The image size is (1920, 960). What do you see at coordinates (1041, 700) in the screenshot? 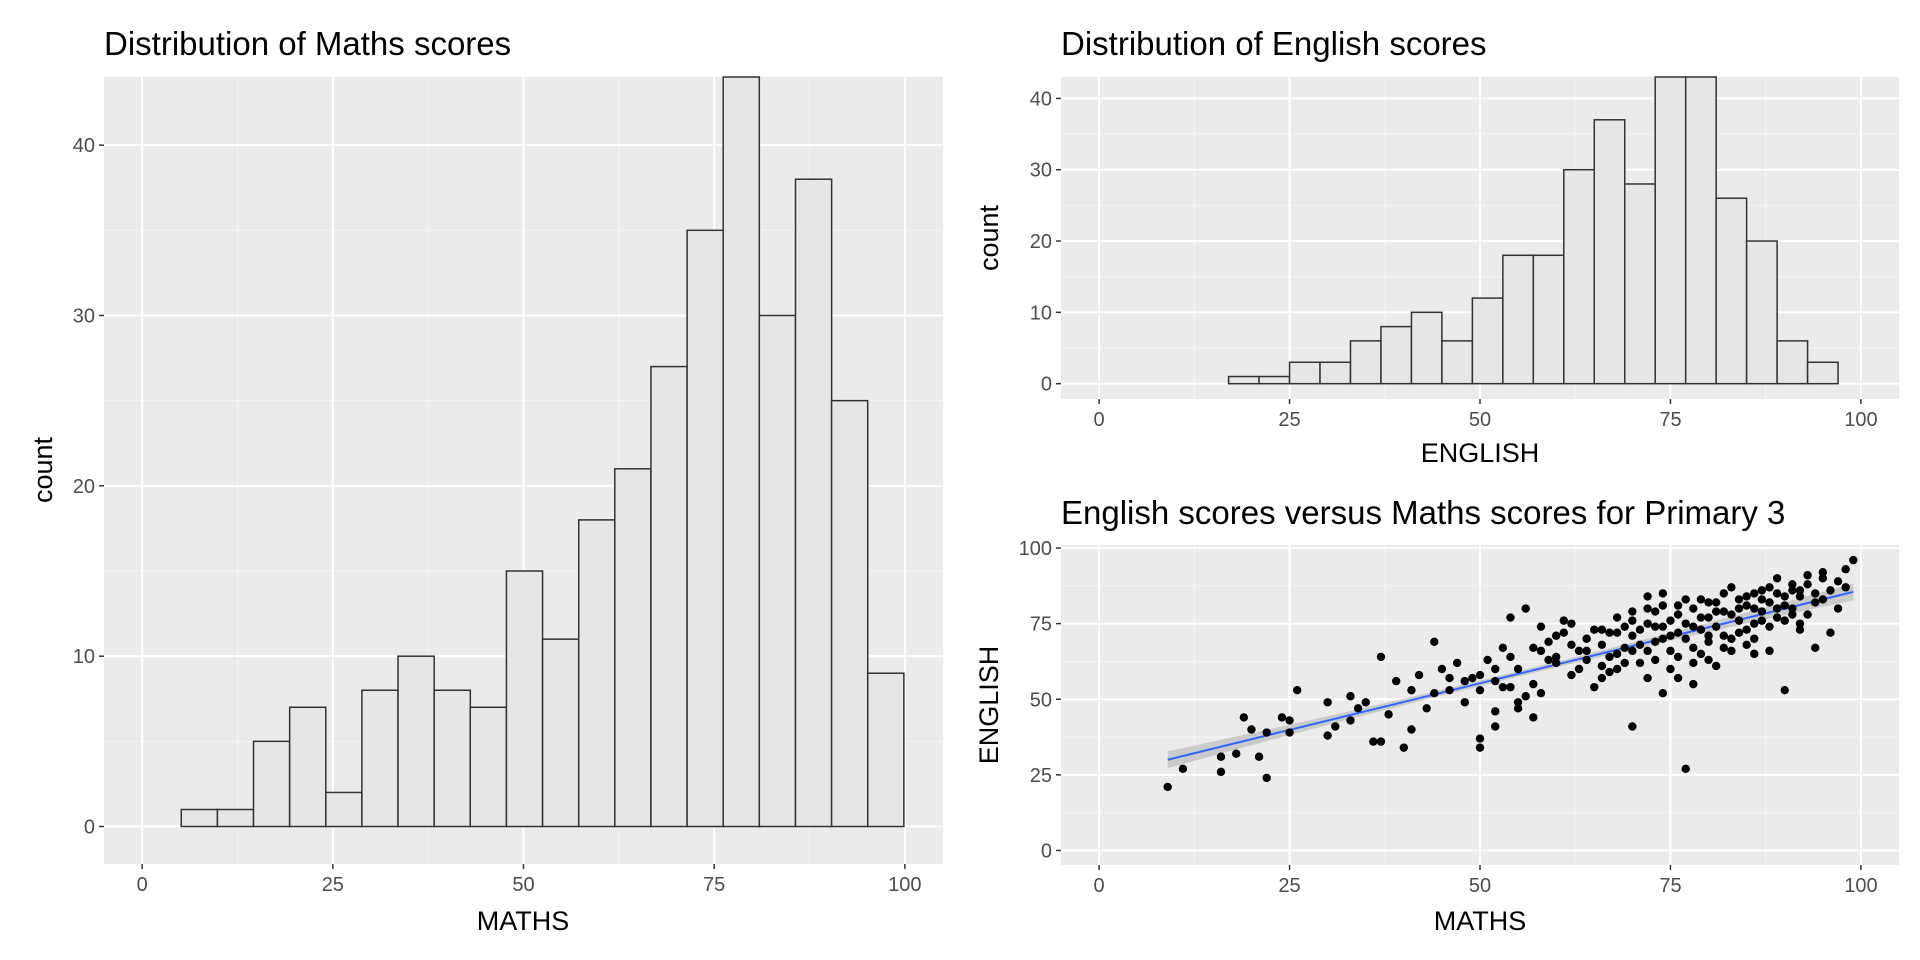
I see `scatter-y-tick-label: 50` at bounding box center [1041, 700].